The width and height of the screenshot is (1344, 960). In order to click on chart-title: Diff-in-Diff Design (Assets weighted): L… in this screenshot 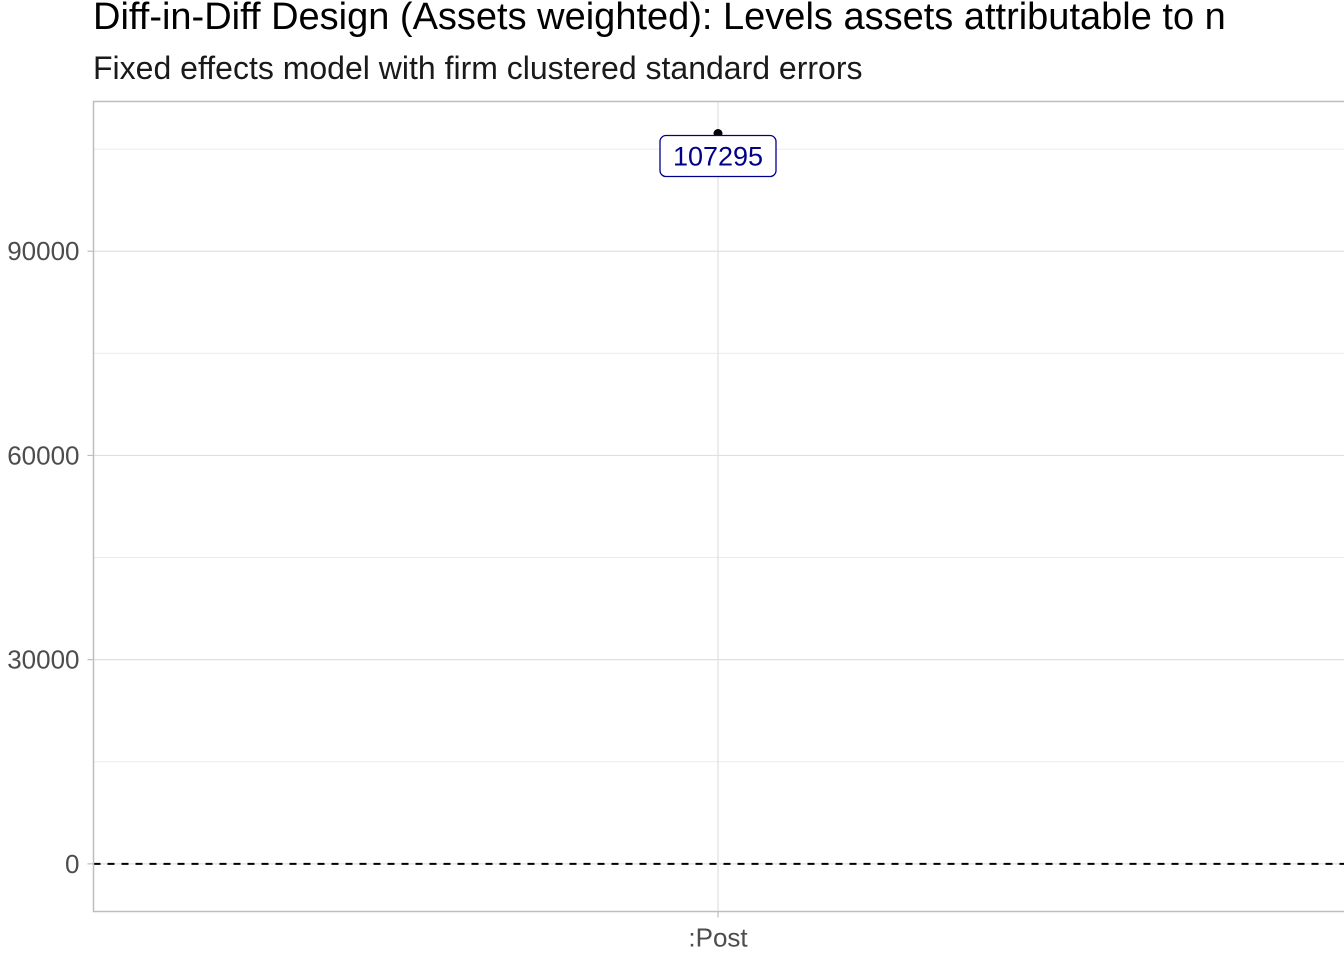, I will do `click(659, 19)`.